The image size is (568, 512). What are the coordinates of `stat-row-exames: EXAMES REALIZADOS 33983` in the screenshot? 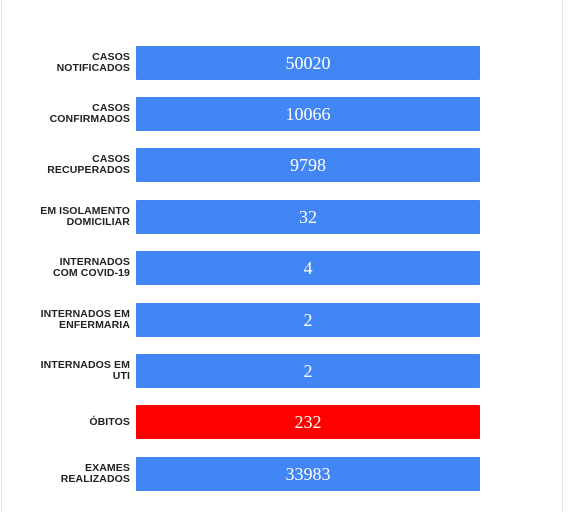 It's located at (285, 474).